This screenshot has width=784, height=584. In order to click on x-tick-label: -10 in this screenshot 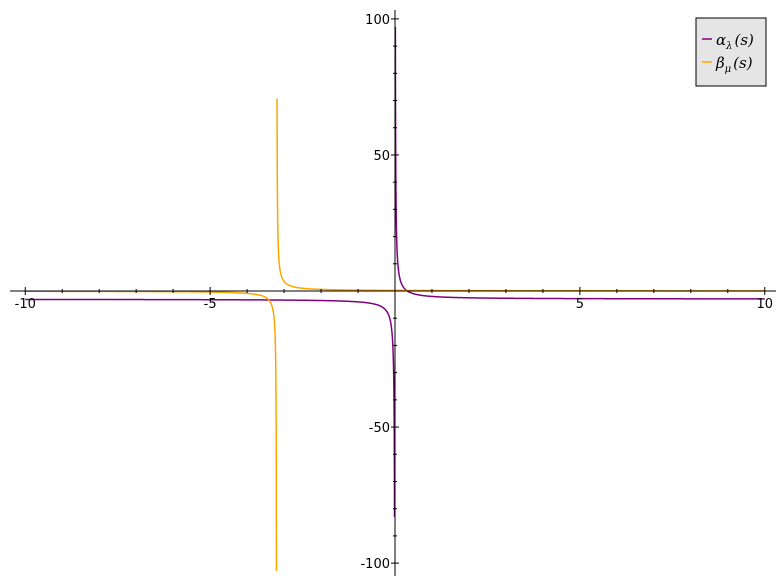, I will do `click(25, 304)`.